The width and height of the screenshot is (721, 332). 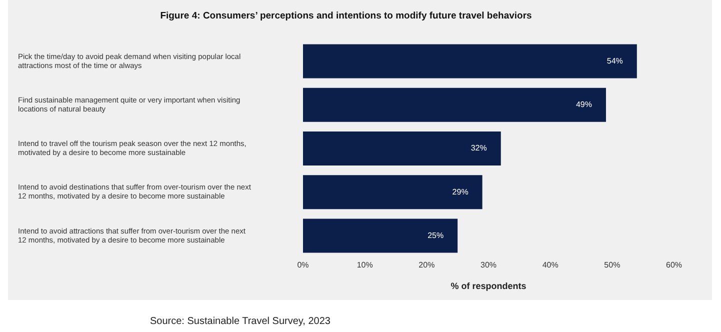 I want to click on data-label: 29%, so click(x=460, y=191).